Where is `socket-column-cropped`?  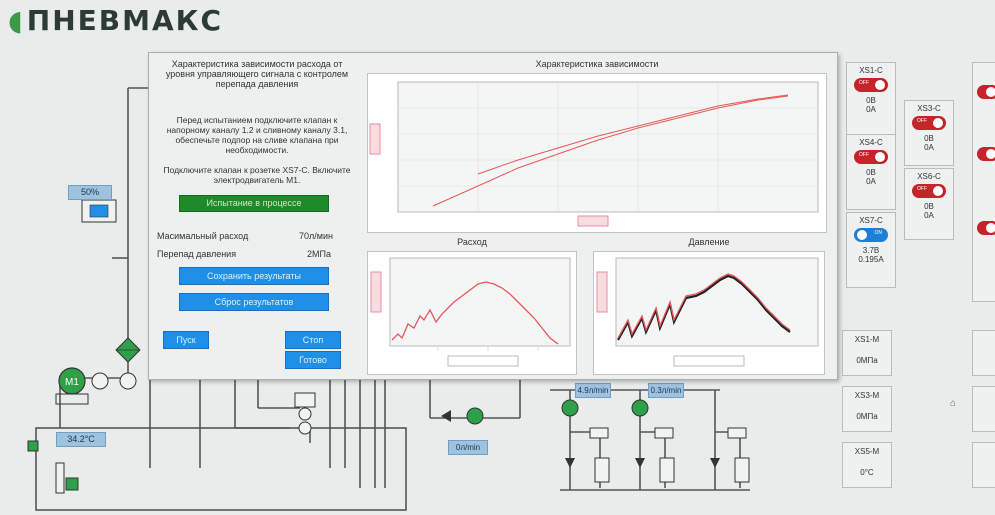 socket-column-cropped is located at coordinates (983, 182).